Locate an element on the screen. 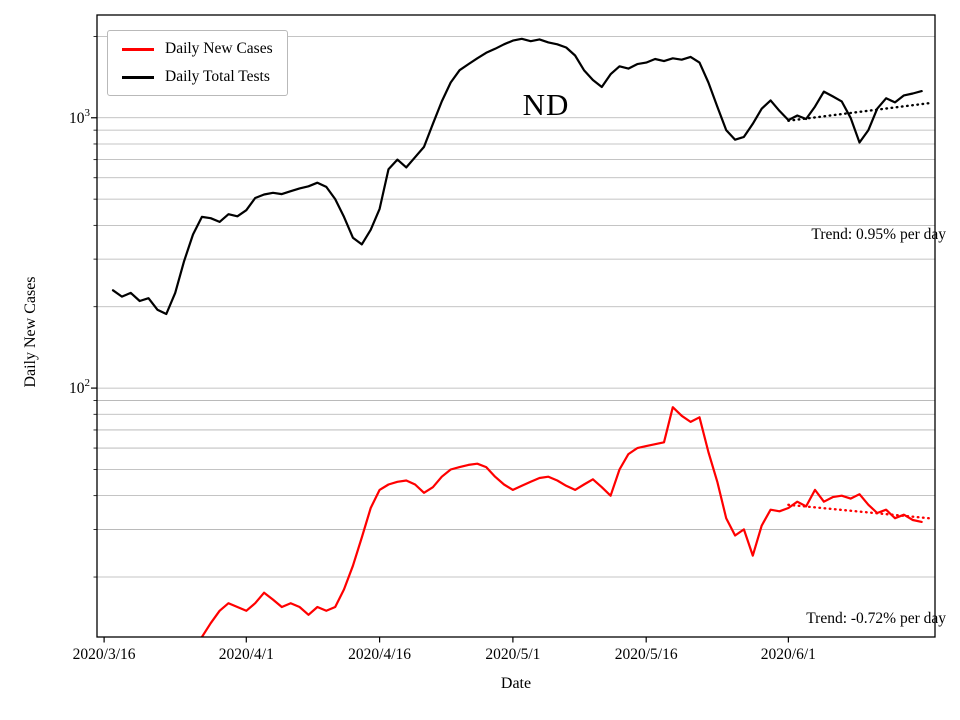  trend-annotation-cases: Trend: -0.72% per day is located at coordinates (876, 618).